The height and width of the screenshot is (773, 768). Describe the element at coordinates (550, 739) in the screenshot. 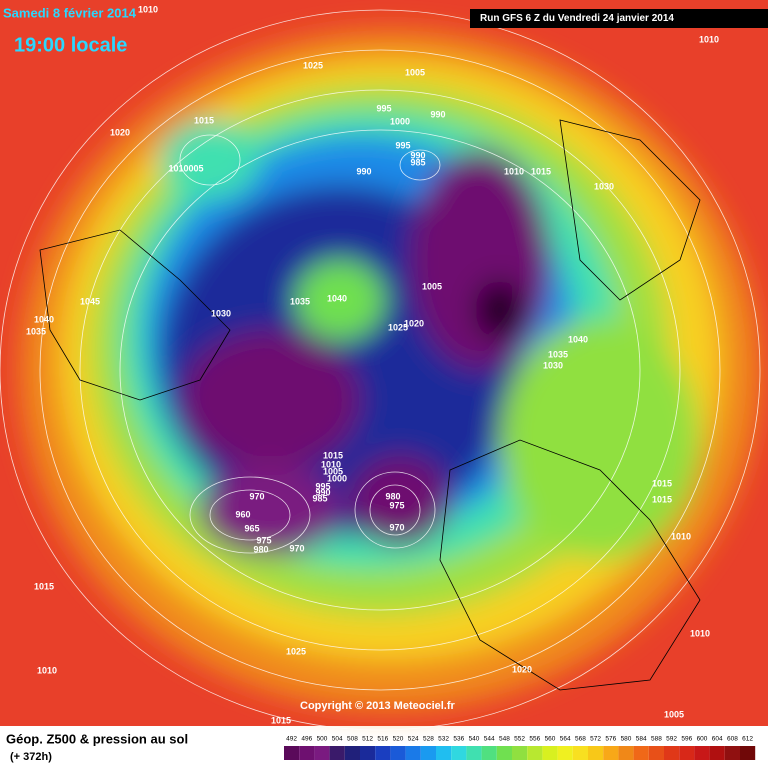

I see `legend-label: 560` at that location.